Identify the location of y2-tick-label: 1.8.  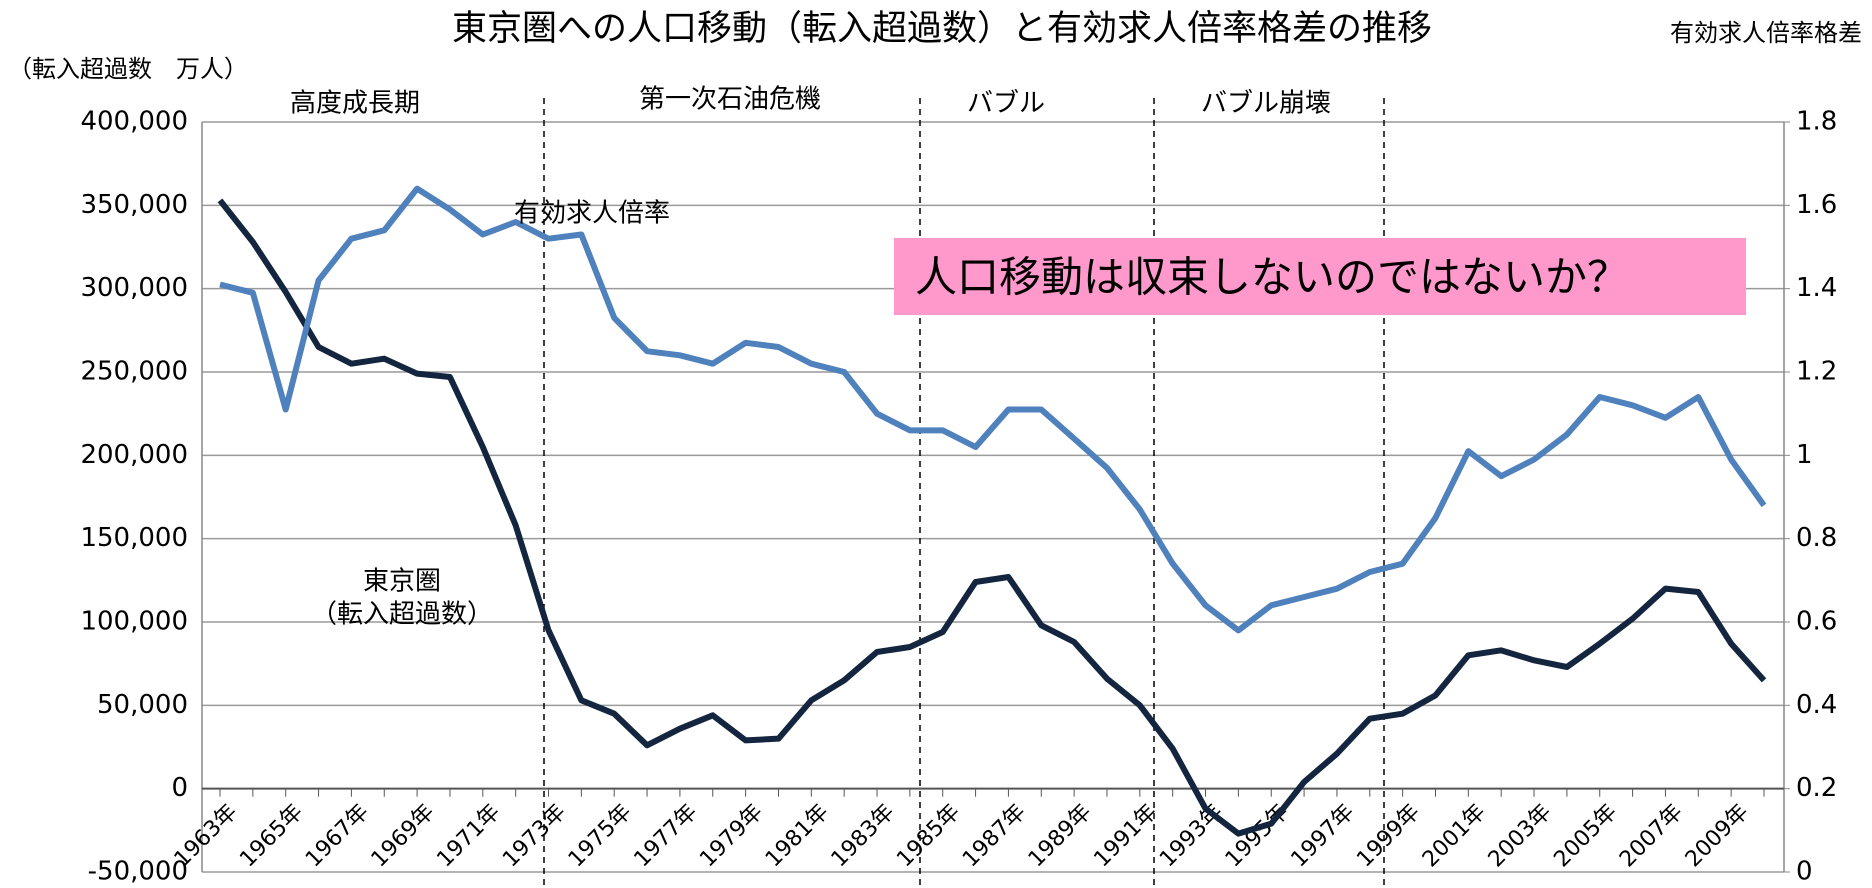
(1816, 122).